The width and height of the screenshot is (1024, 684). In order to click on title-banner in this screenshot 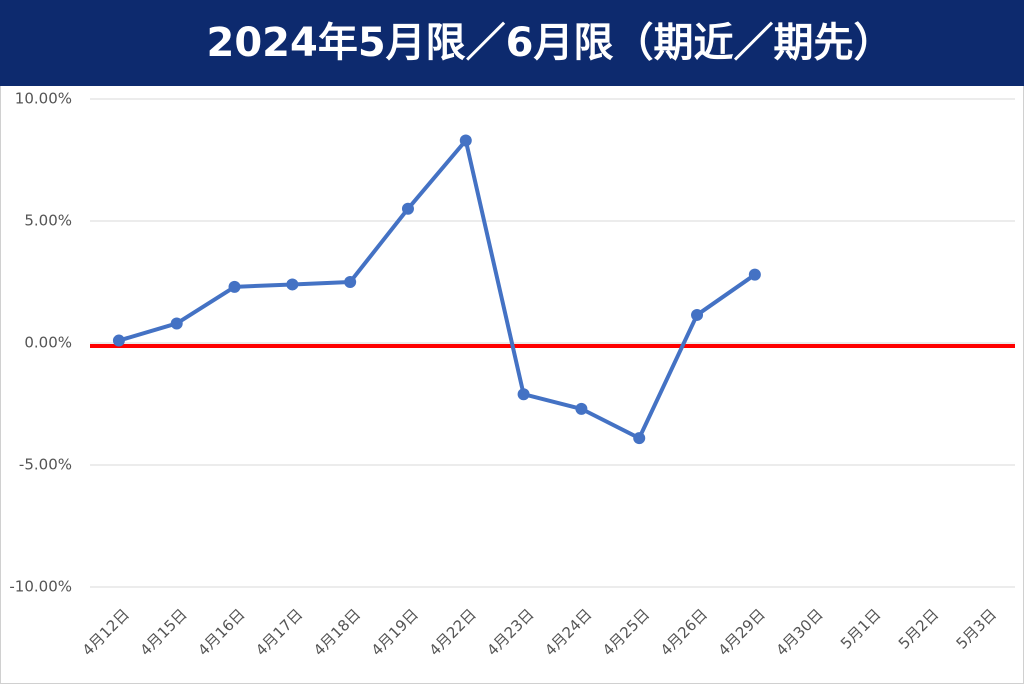, I will do `click(512, 43)`.